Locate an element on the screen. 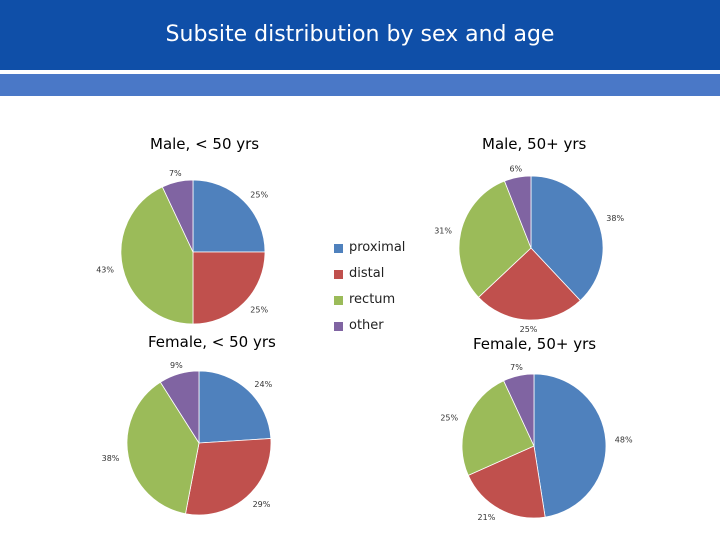 The image size is (720, 540). pie-slice-male-under-50-other is located at coordinates (177, 216).